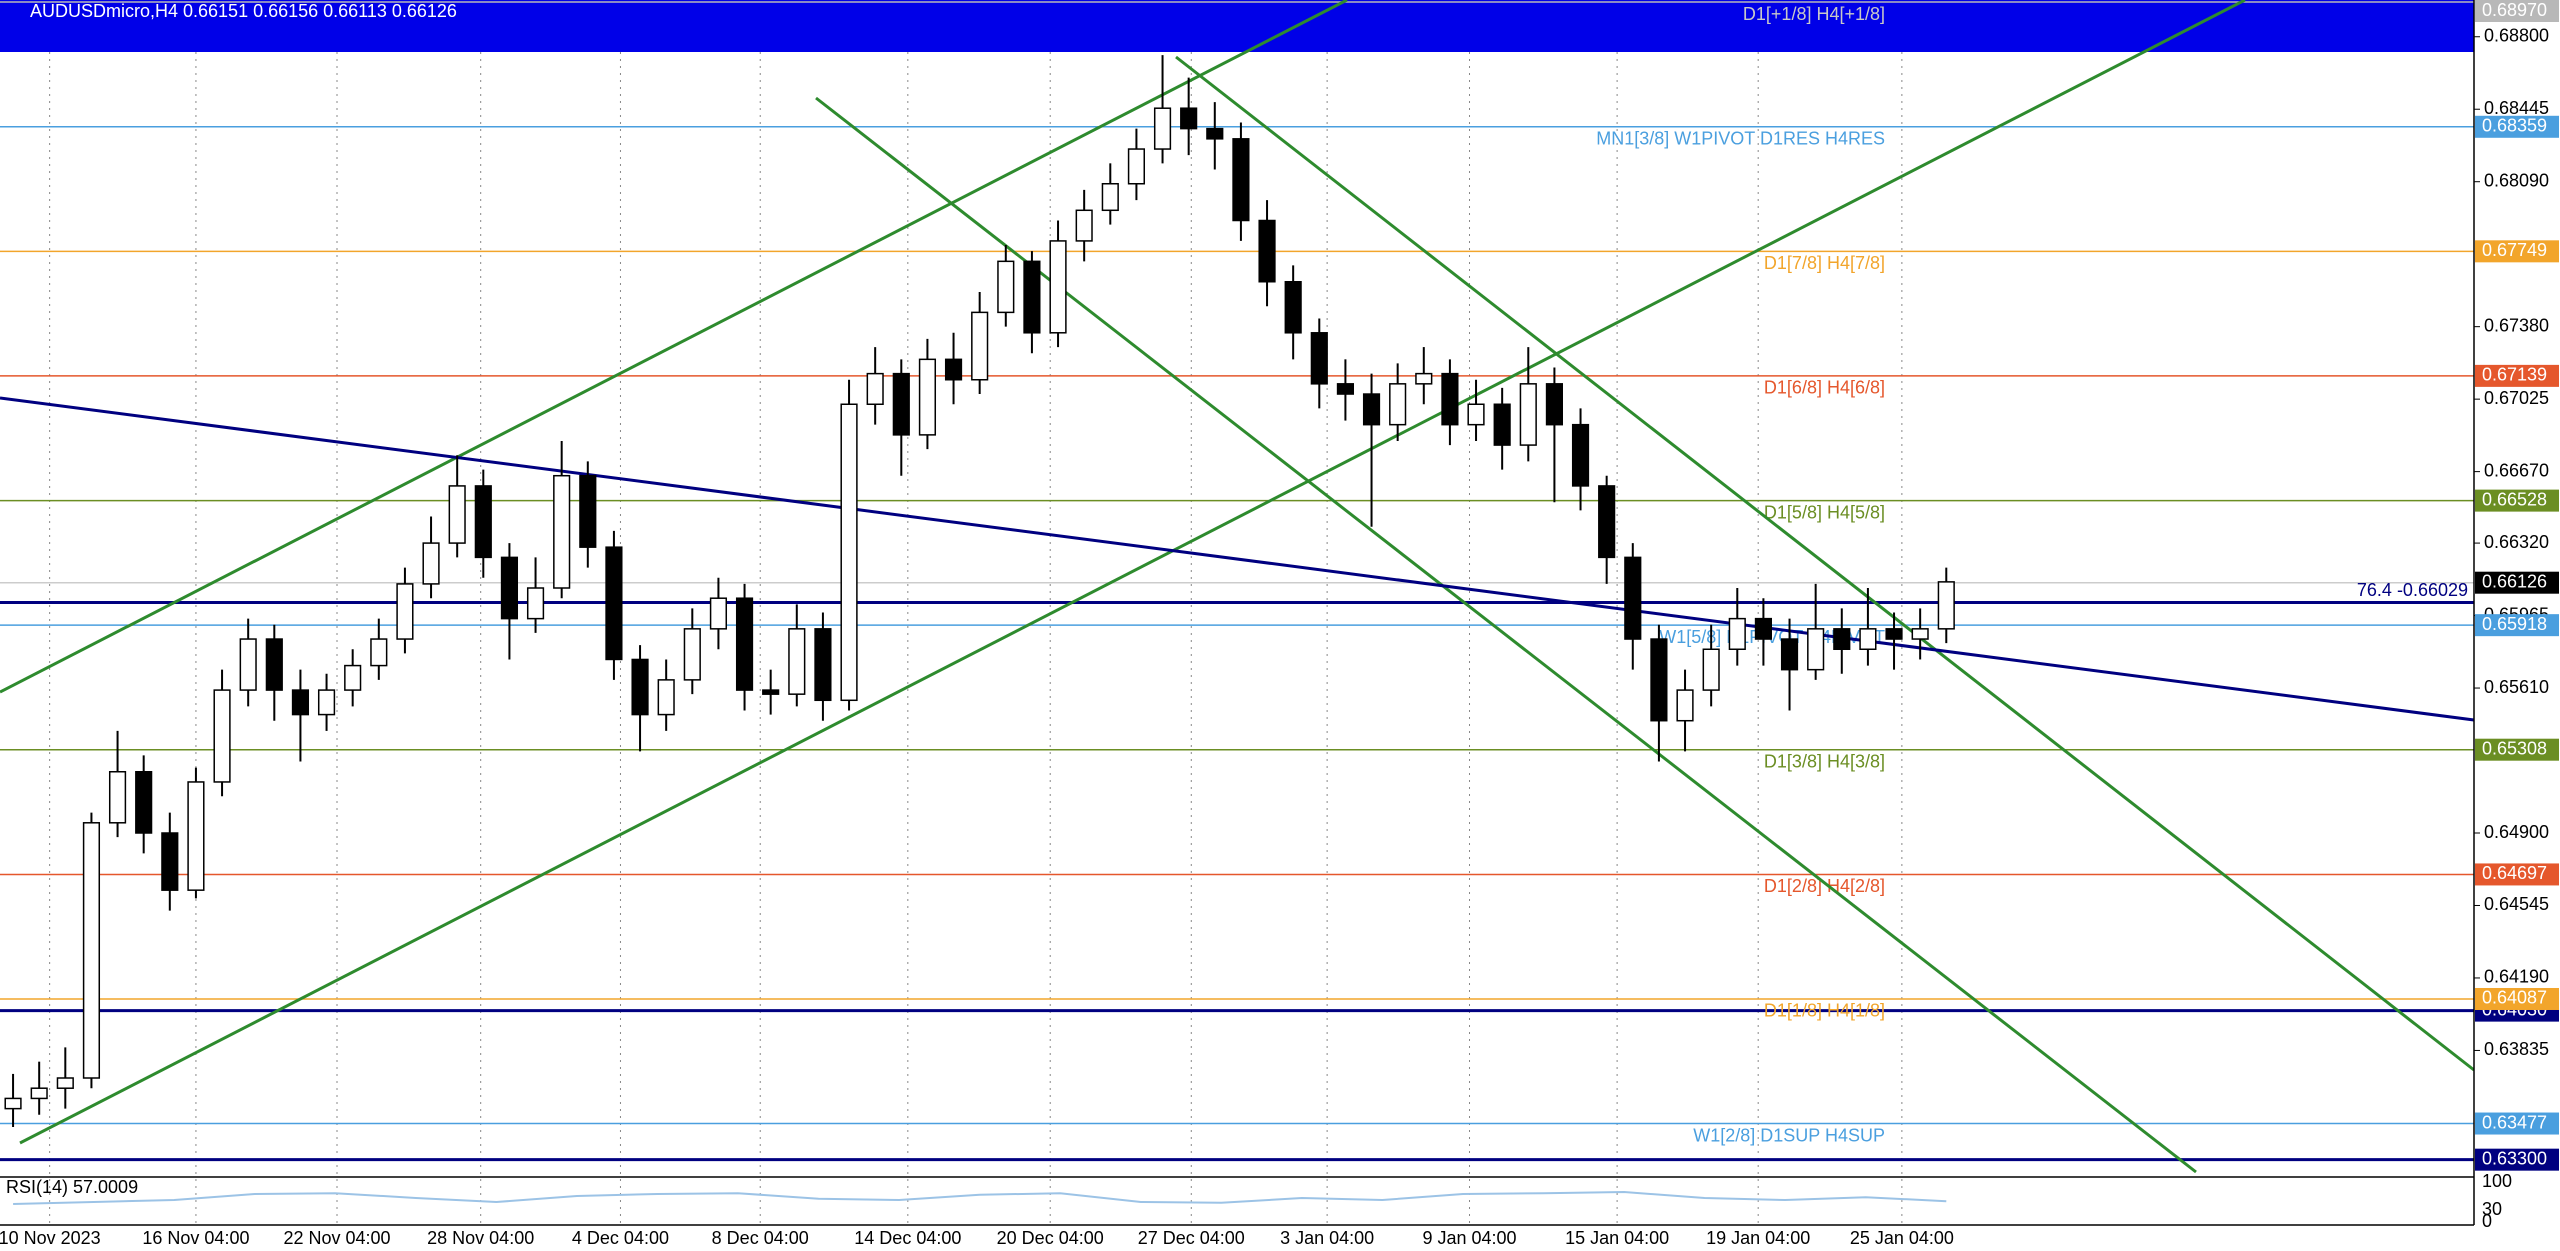 This screenshot has height=1251, width=2560. What do you see at coordinates (50, 1238) in the screenshot?
I see `x-tick-label: 10 Nov 2023` at bounding box center [50, 1238].